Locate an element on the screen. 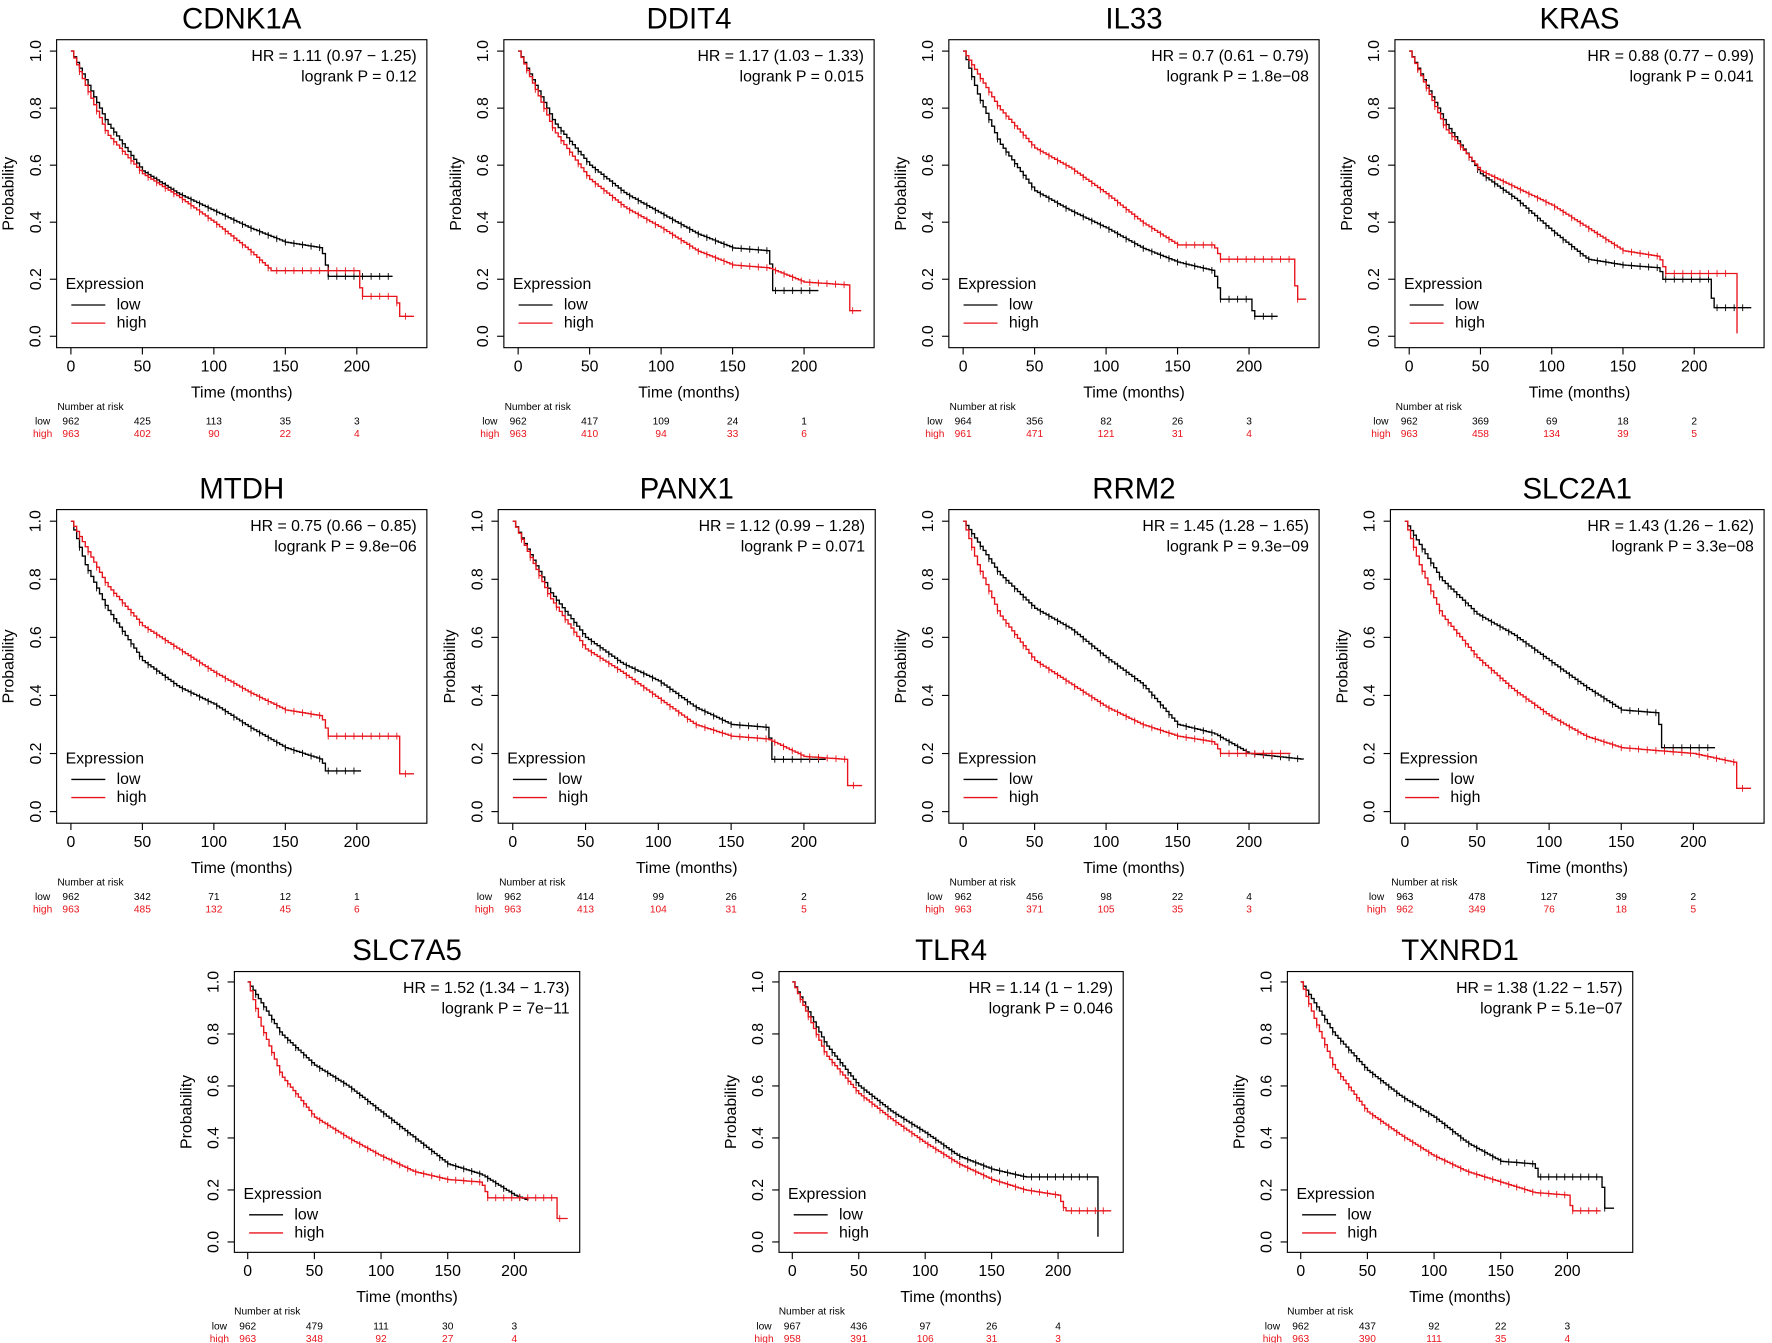 This screenshot has width=1772, height=1343. risk-count-low: 414 is located at coordinates (585, 897).